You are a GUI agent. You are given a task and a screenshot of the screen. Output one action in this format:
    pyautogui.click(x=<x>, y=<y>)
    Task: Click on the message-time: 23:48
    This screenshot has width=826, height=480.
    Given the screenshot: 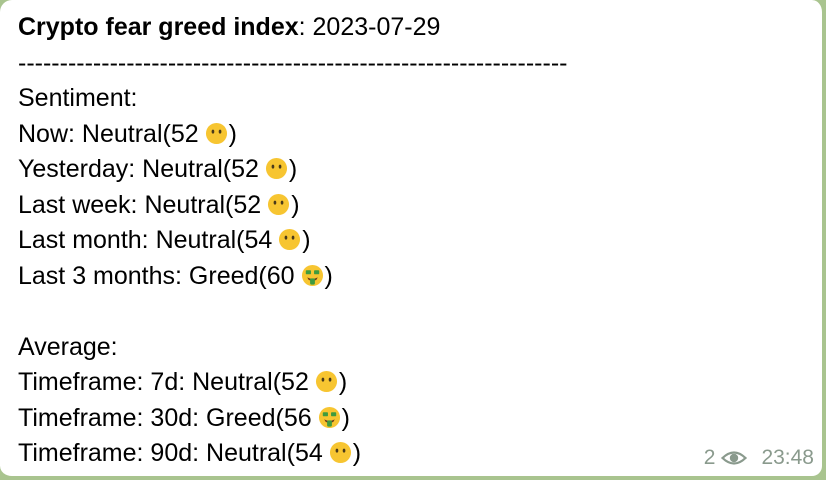 What is the action you would take?
    pyautogui.click(x=787, y=457)
    